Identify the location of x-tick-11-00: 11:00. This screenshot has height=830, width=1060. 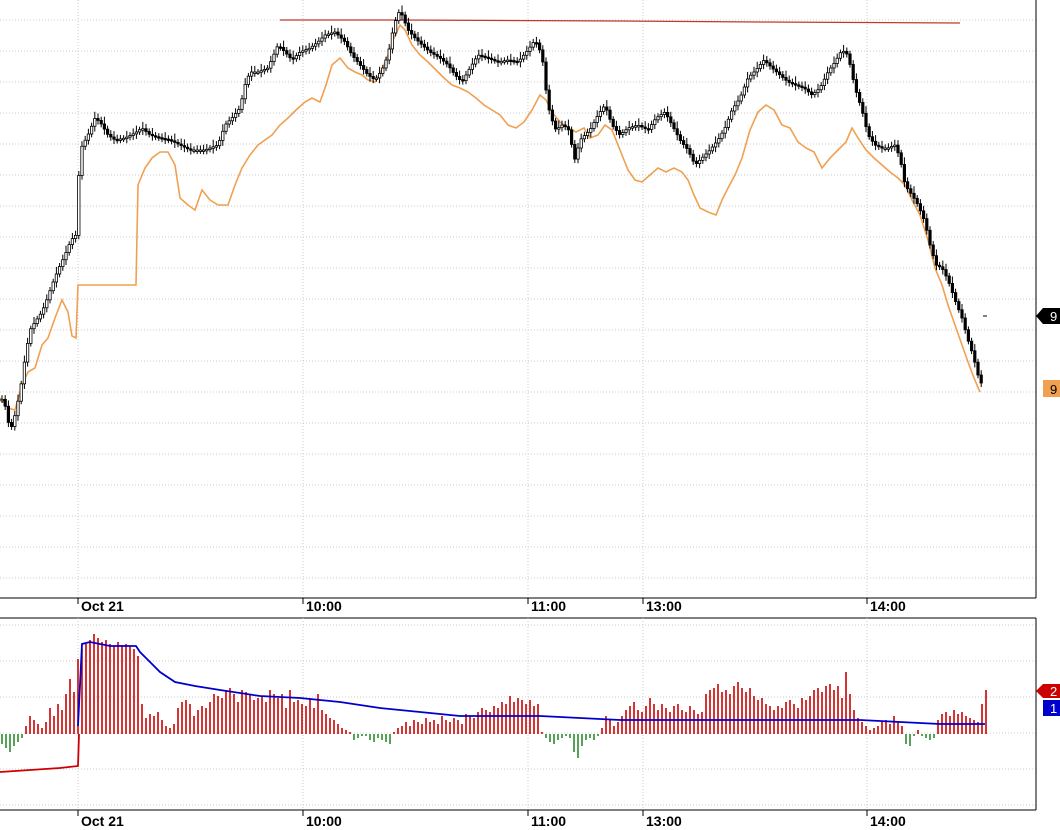
(548, 606).